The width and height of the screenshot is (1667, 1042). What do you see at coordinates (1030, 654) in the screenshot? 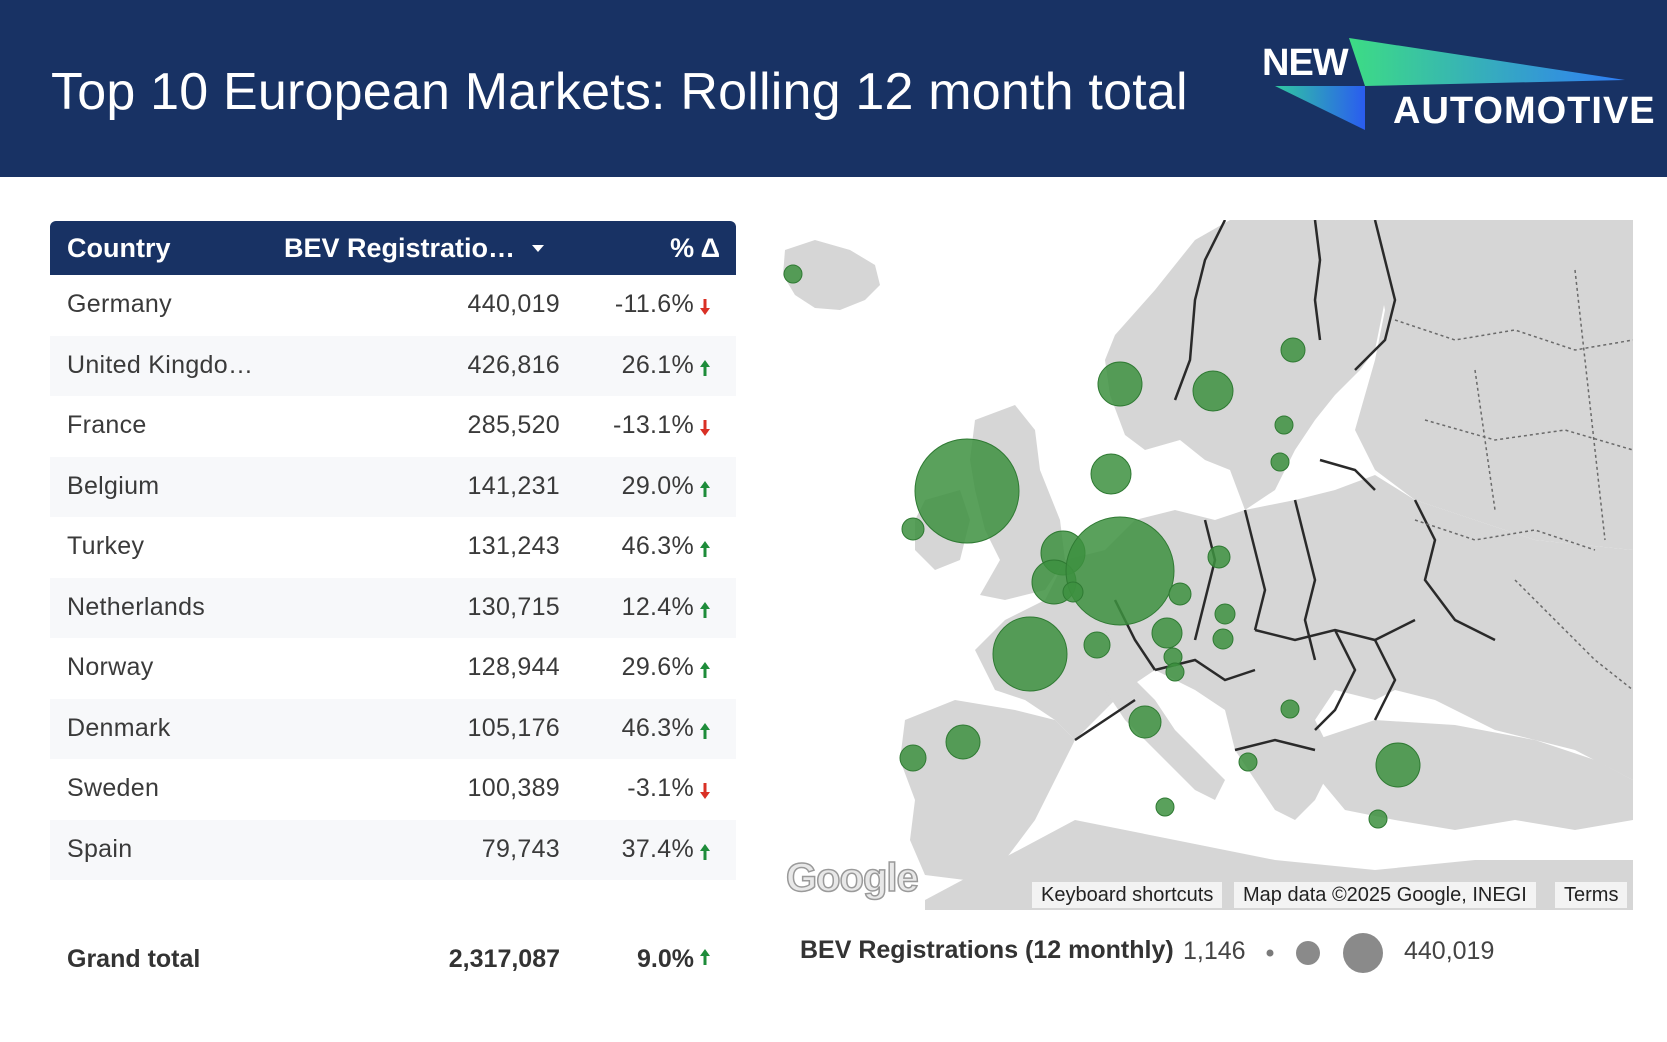
I see `bubble-france` at bounding box center [1030, 654].